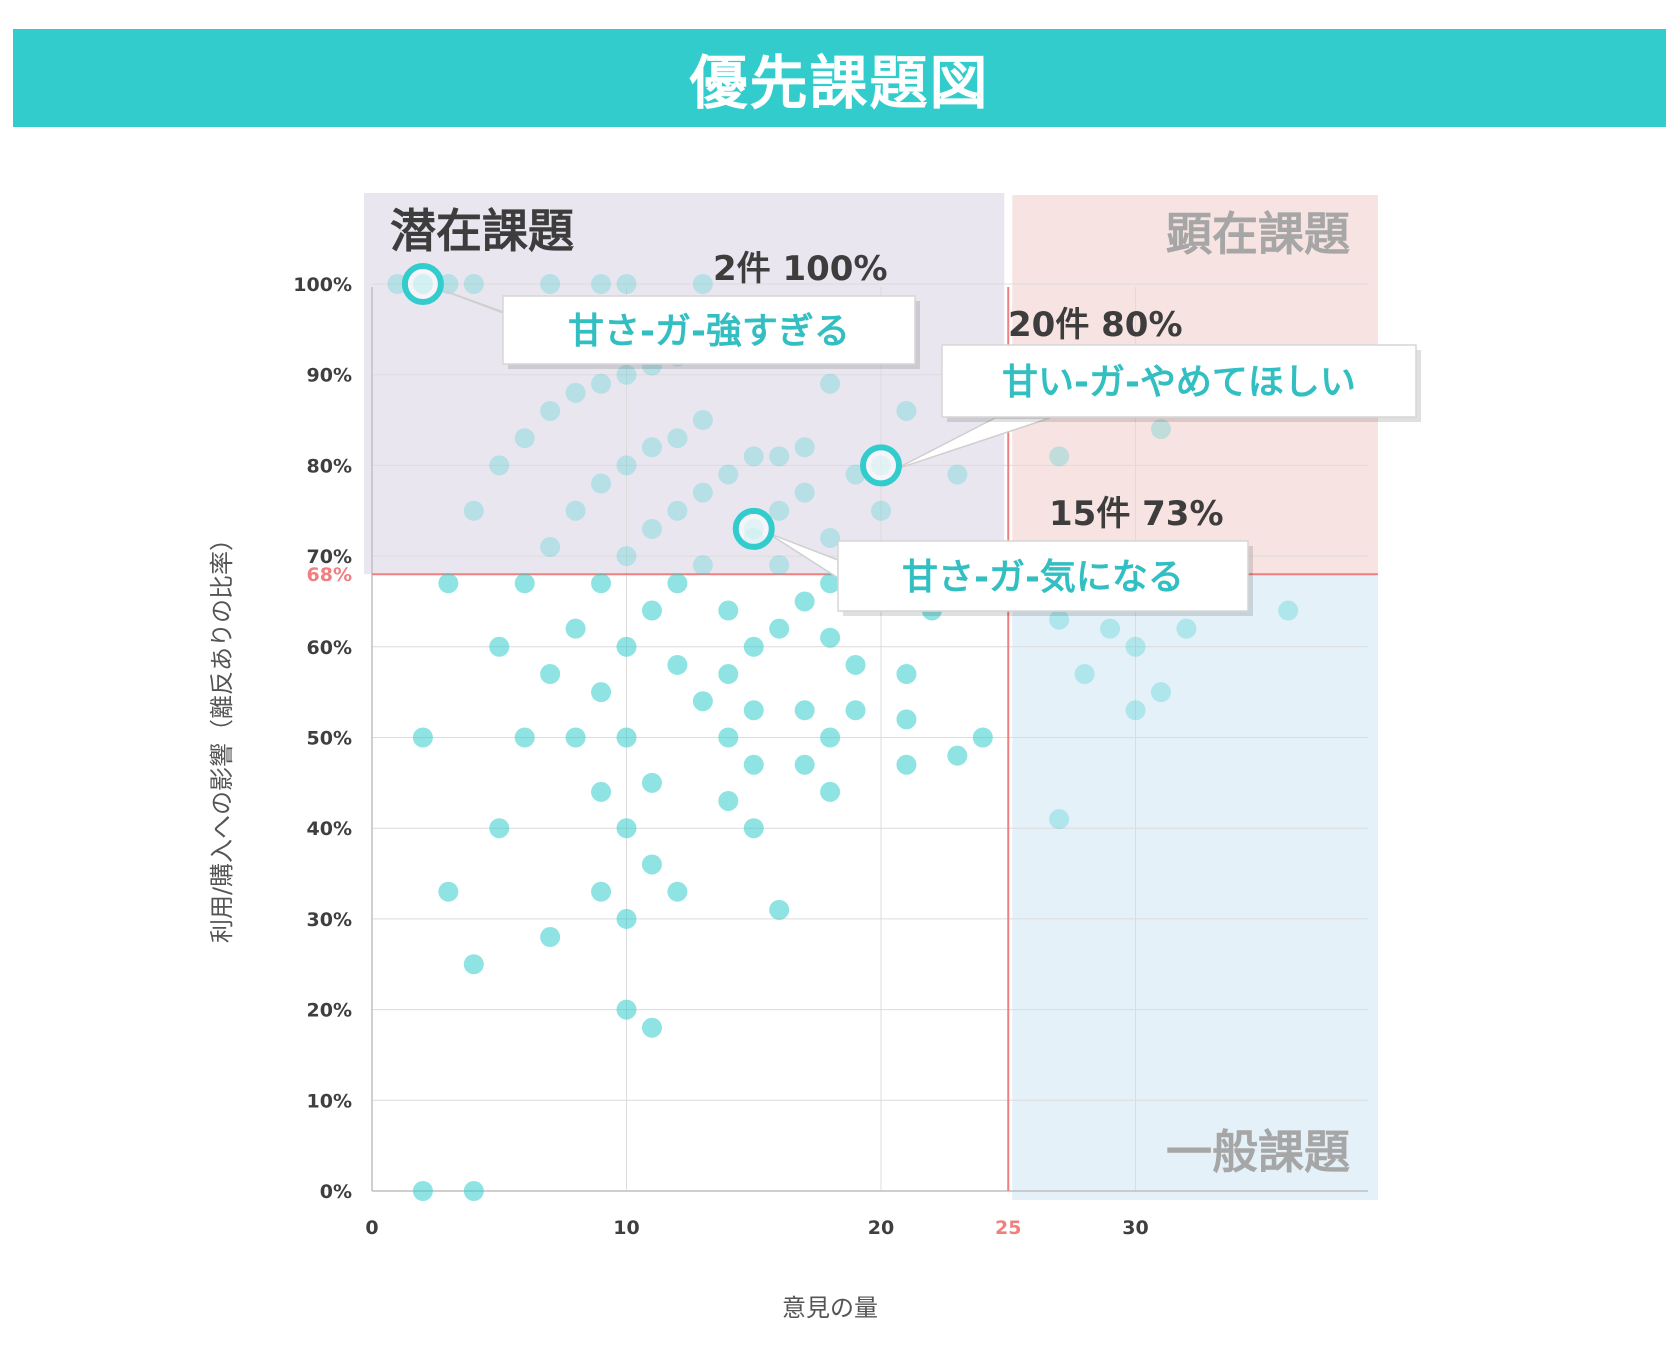 The image size is (1671, 1350). I want to click on x-tick-label: 30, so click(1135, 1228).